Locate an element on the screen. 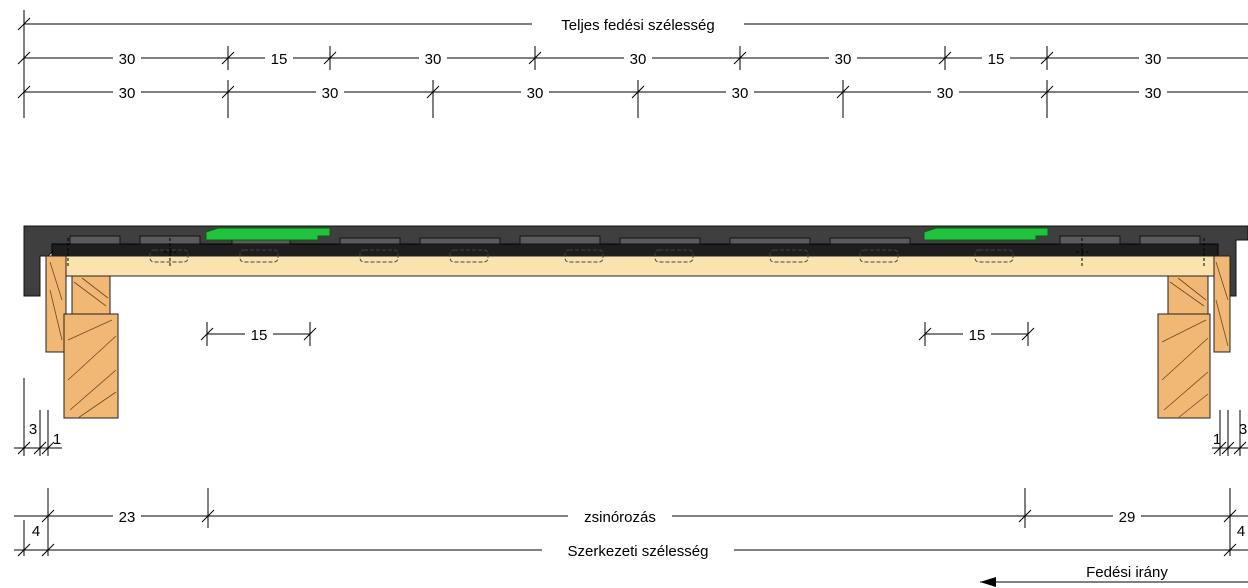  inner-gap-dimensions: 15 15 is located at coordinates (617, 334).